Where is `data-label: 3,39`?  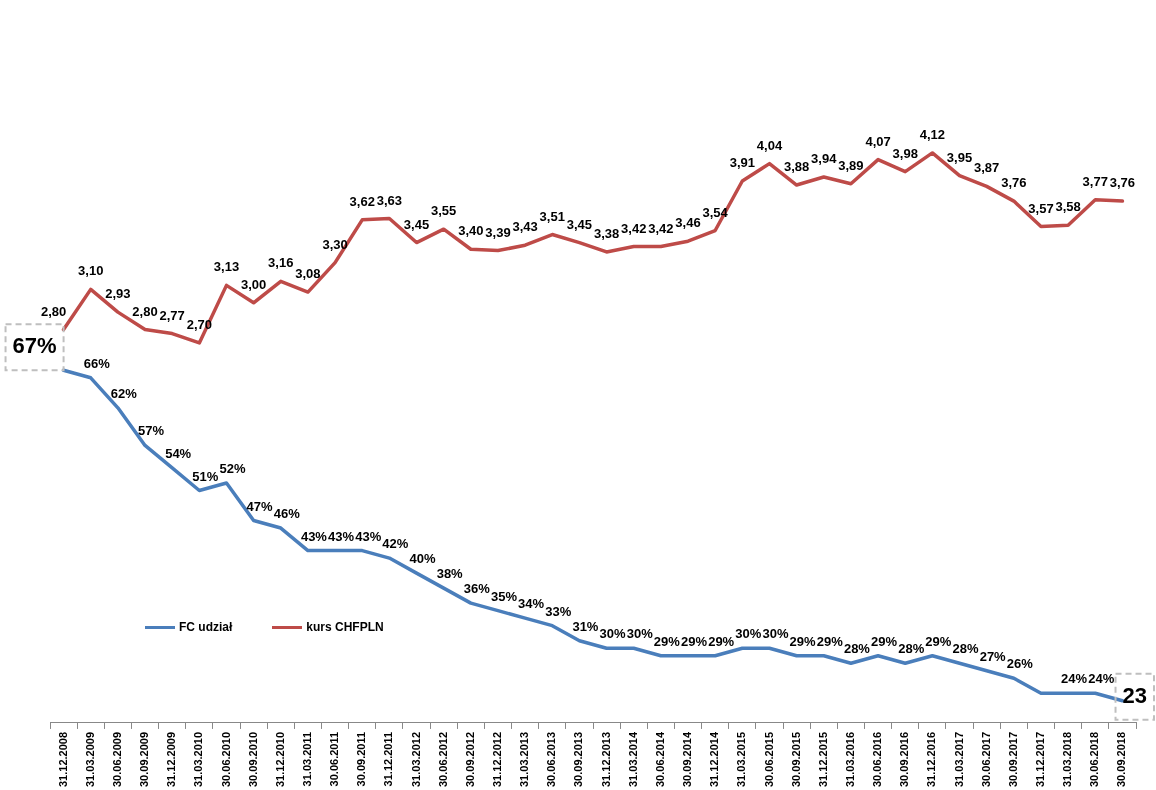
data-label: 3,39 is located at coordinates (498, 232).